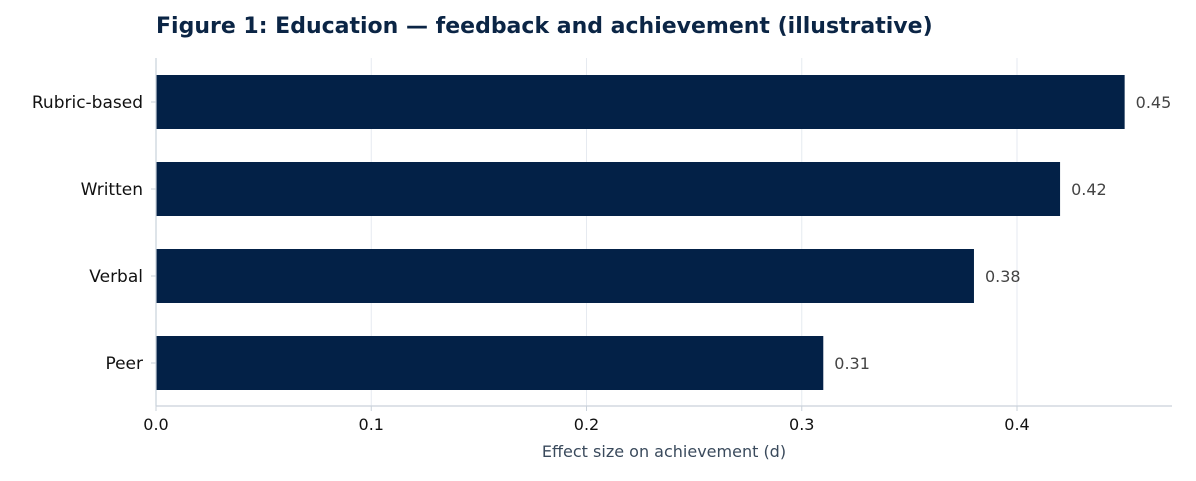 Image resolution: width=1196 pixels, height=481 pixels. Describe the element at coordinates (87, 233) in the screenshot. I see `category-labels: Rubric-based Written Verbal Peer` at that location.